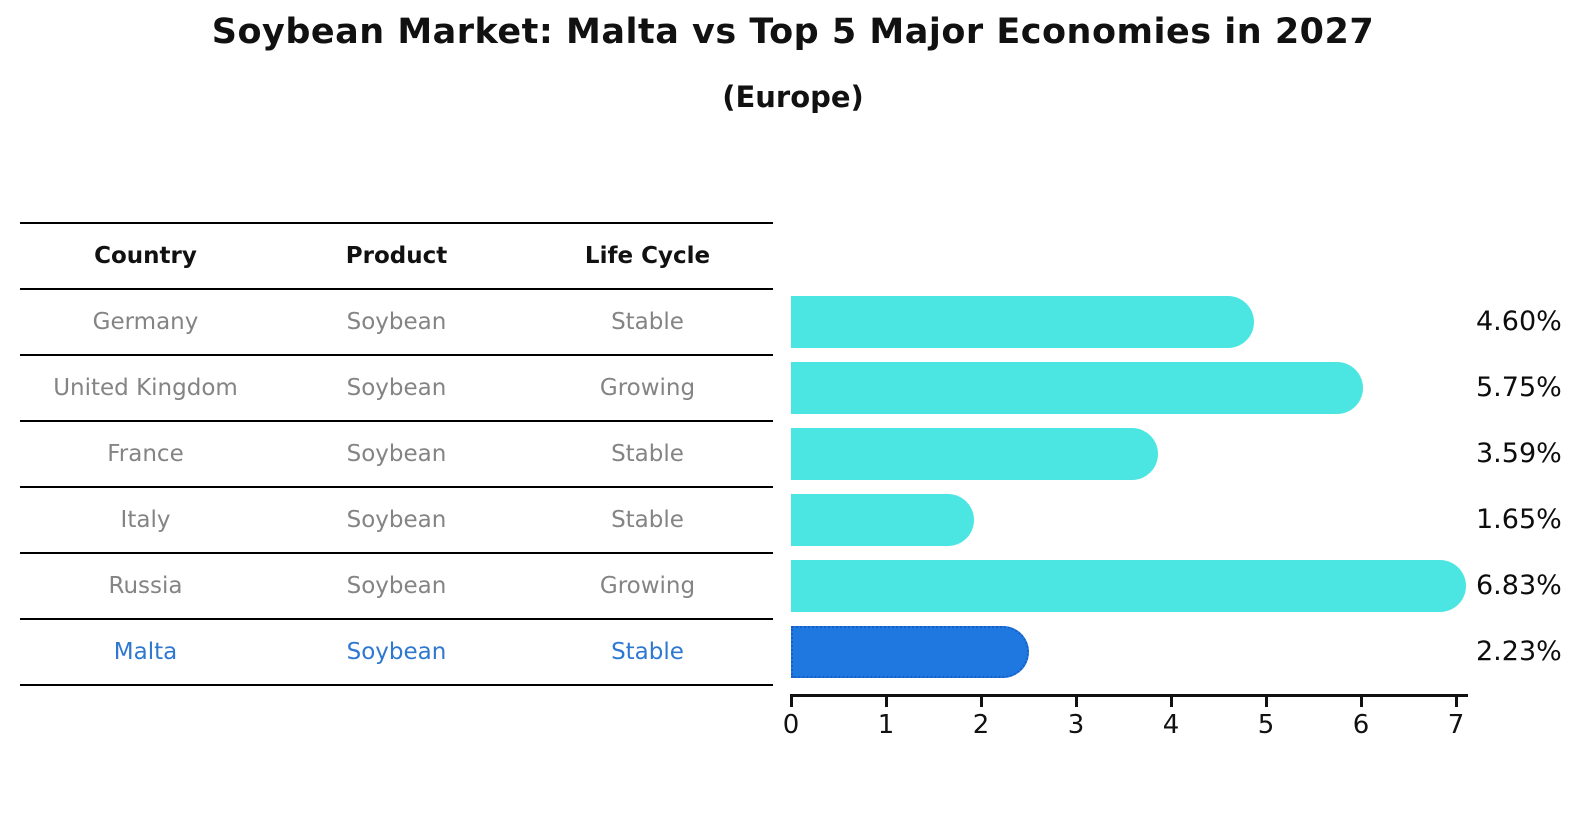  What do you see at coordinates (974, 454) in the screenshot?
I see `bar-france` at bounding box center [974, 454].